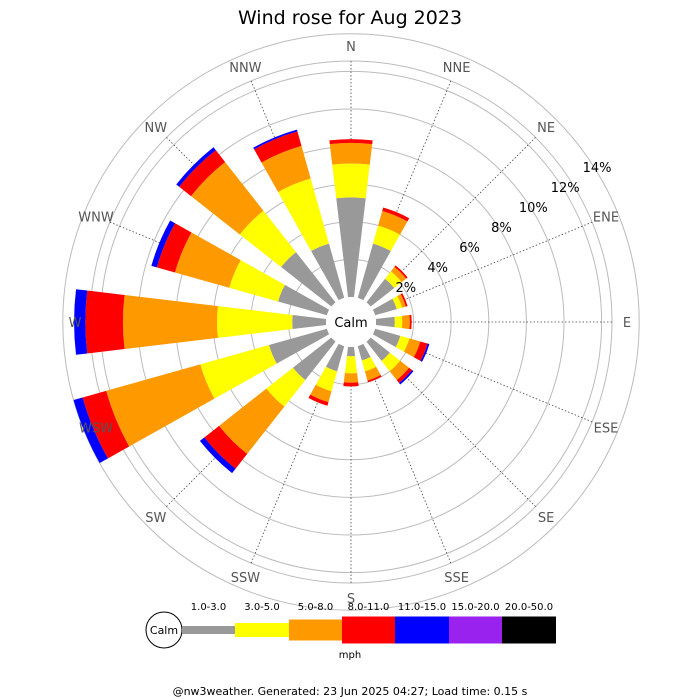 The width and height of the screenshot is (700, 700). What do you see at coordinates (315, 607) in the screenshot?
I see `legend-range-label: 5.0-8.0` at bounding box center [315, 607].